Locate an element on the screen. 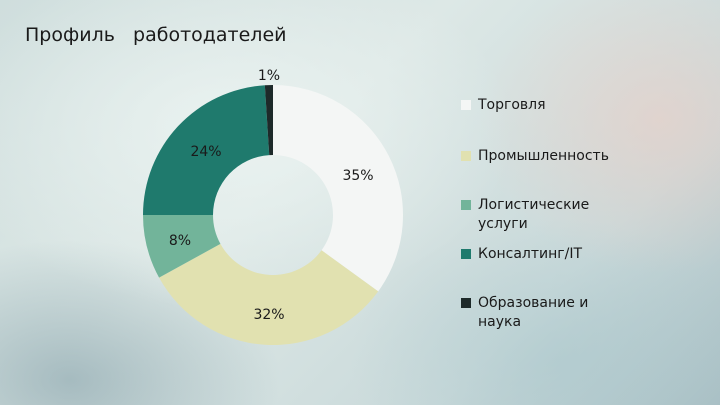 The width and height of the screenshot is (720, 405). legend-swatch-trade is located at coordinates (466, 105).